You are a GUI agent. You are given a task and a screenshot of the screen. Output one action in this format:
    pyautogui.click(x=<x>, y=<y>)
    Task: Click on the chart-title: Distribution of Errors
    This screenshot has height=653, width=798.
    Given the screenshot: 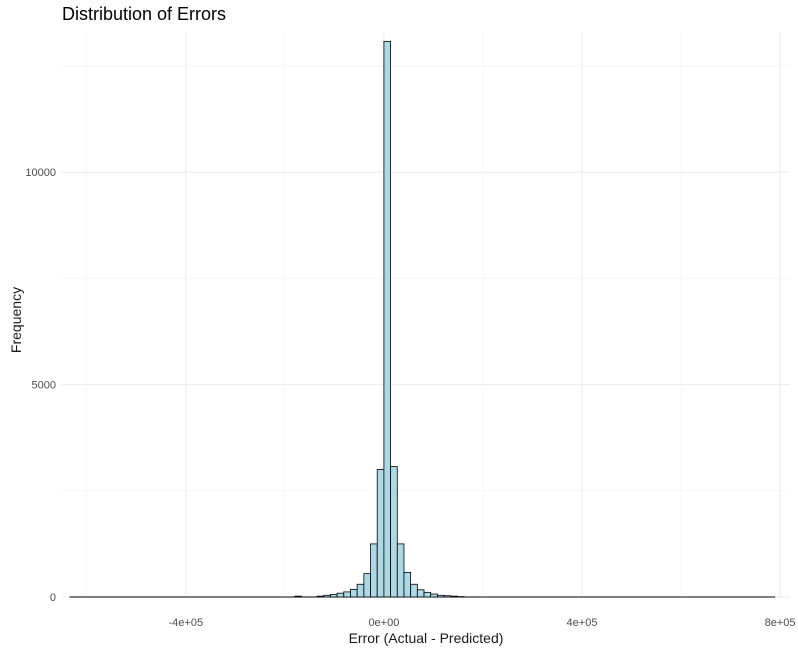 What is the action you would take?
    pyautogui.click(x=144, y=14)
    